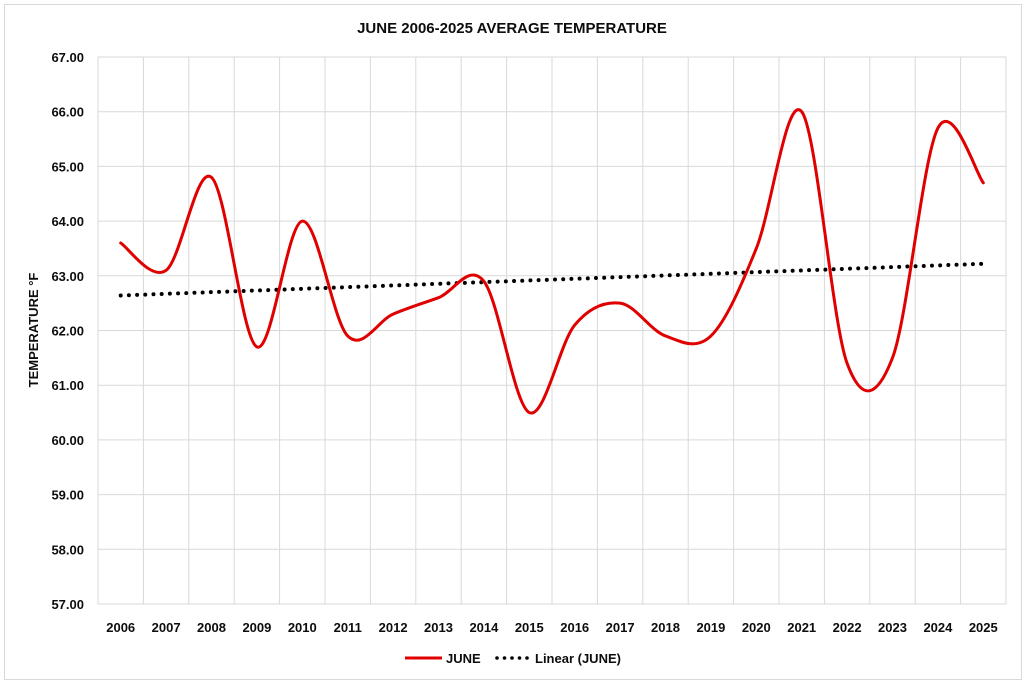  What do you see at coordinates (67, 495) in the screenshot?
I see `y-tick-label: 59.00` at bounding box center [67, 495].